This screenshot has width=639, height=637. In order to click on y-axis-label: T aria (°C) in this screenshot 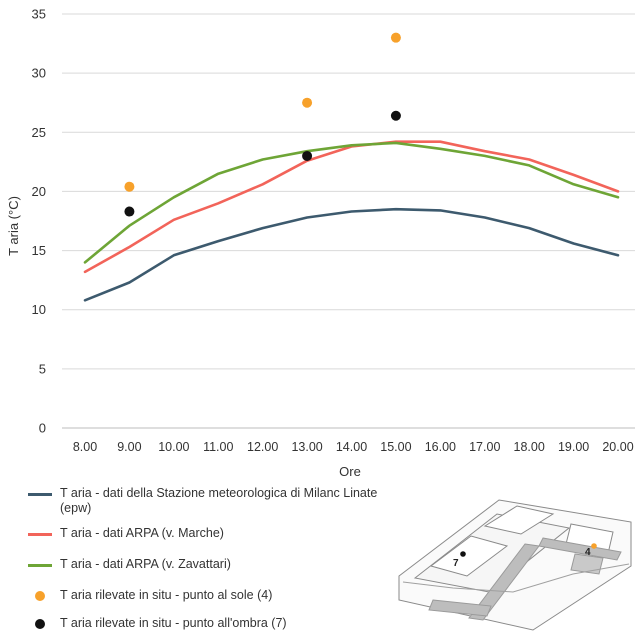, I will do `click(13, 226)`.